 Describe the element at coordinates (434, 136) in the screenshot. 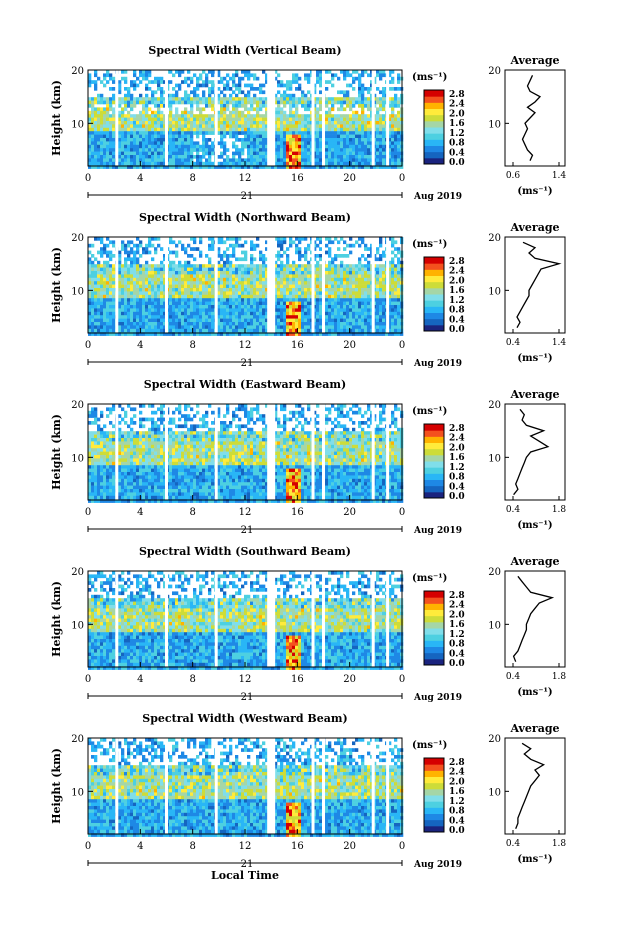

I see `colorbar-swatch` at that location.